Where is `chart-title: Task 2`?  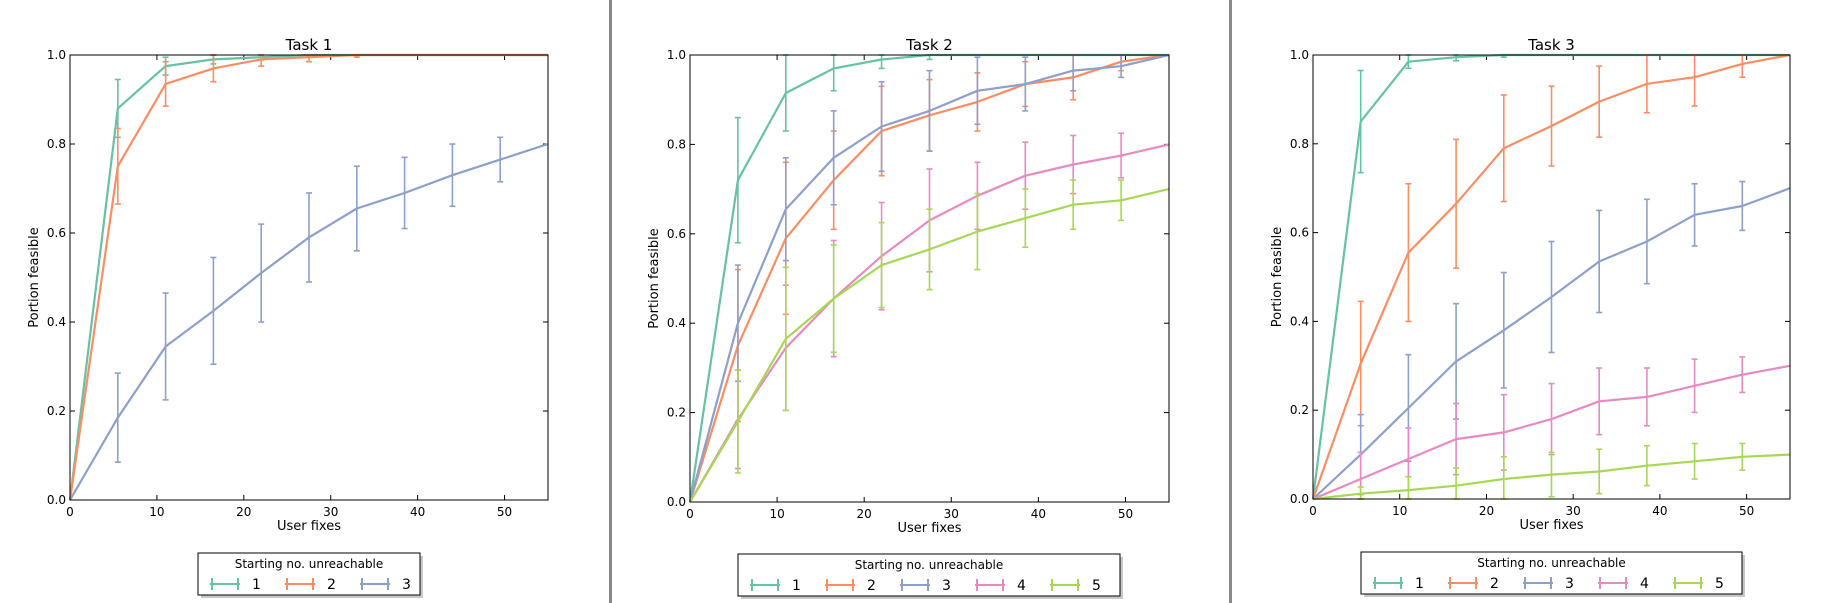
chart-title: Task 2 is located at coordinates (929, 45).